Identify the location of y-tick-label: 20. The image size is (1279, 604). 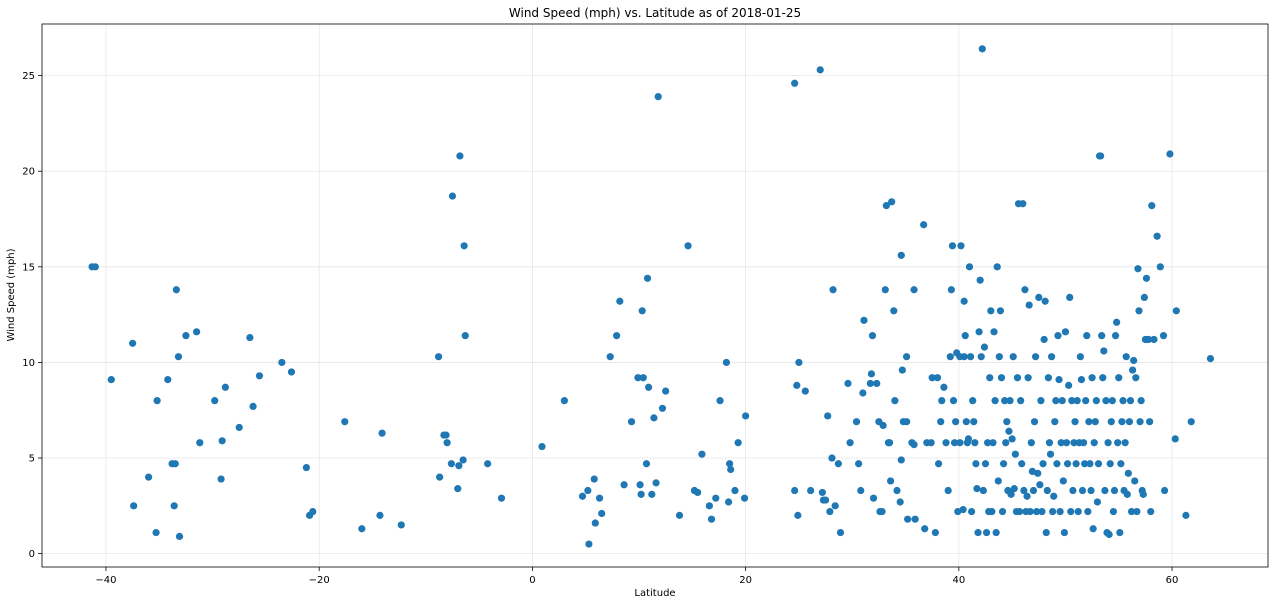
(28, 172).